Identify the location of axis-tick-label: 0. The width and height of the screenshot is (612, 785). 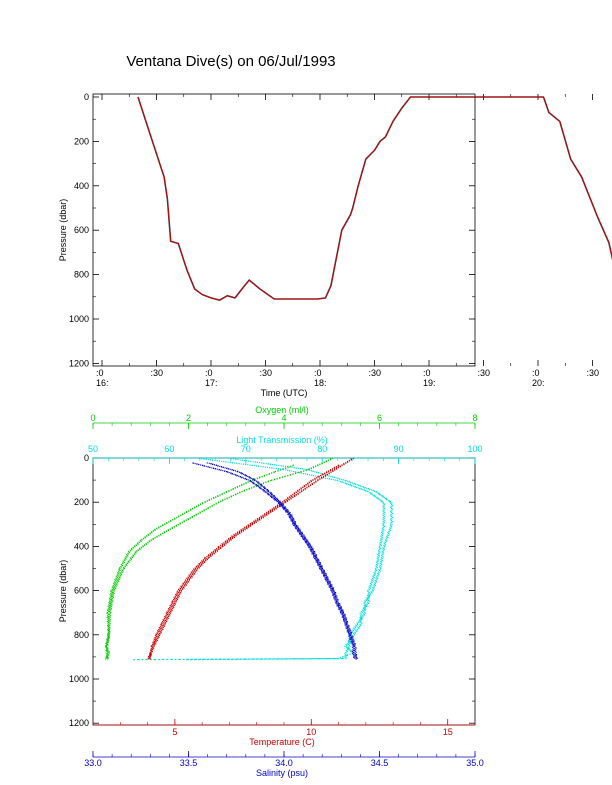
(92, 418).